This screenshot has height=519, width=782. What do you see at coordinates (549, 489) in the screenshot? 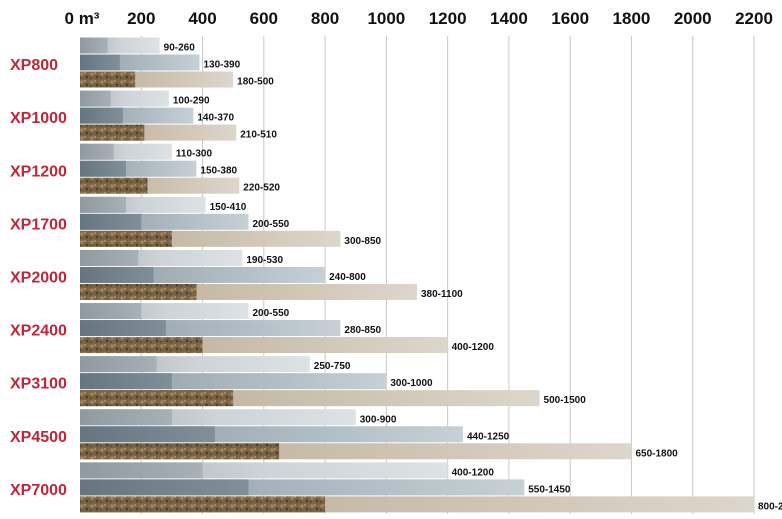
I see `range-label: 550-1450` at bounding box center [549, 489].